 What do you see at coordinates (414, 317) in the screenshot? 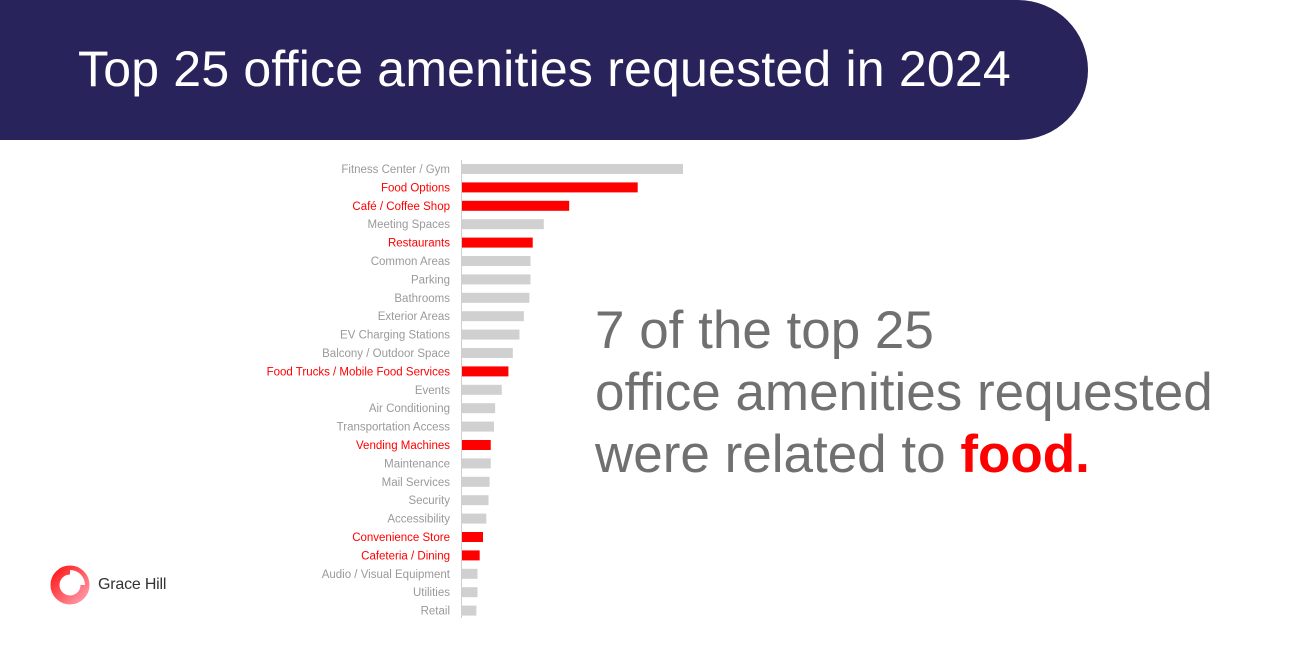
I see `category-label-8: Exterior Areas` at bounding box center [414, 317].